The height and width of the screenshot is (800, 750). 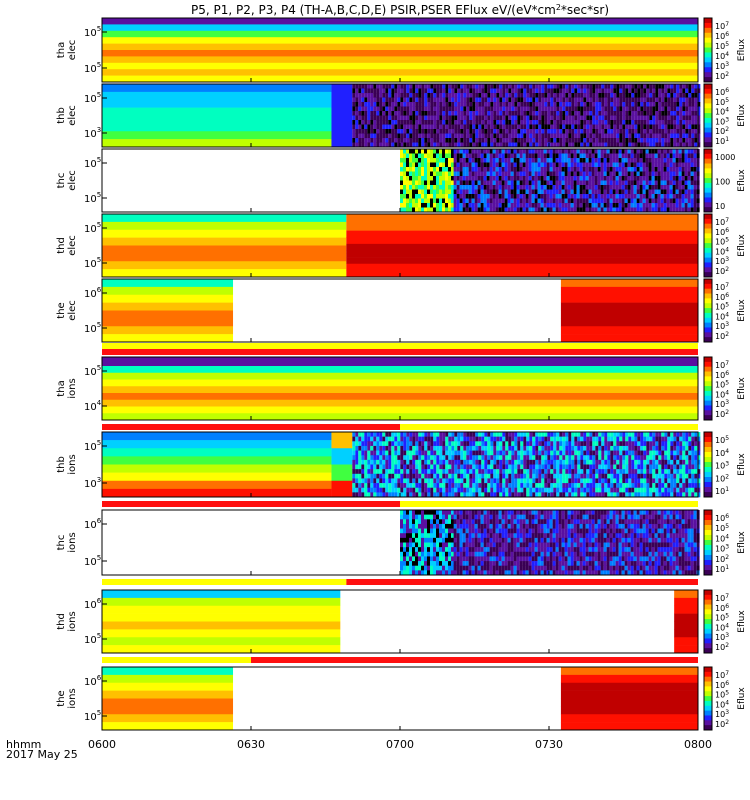 I want to click on colorbar-swatch, so click(x=708, y=55).